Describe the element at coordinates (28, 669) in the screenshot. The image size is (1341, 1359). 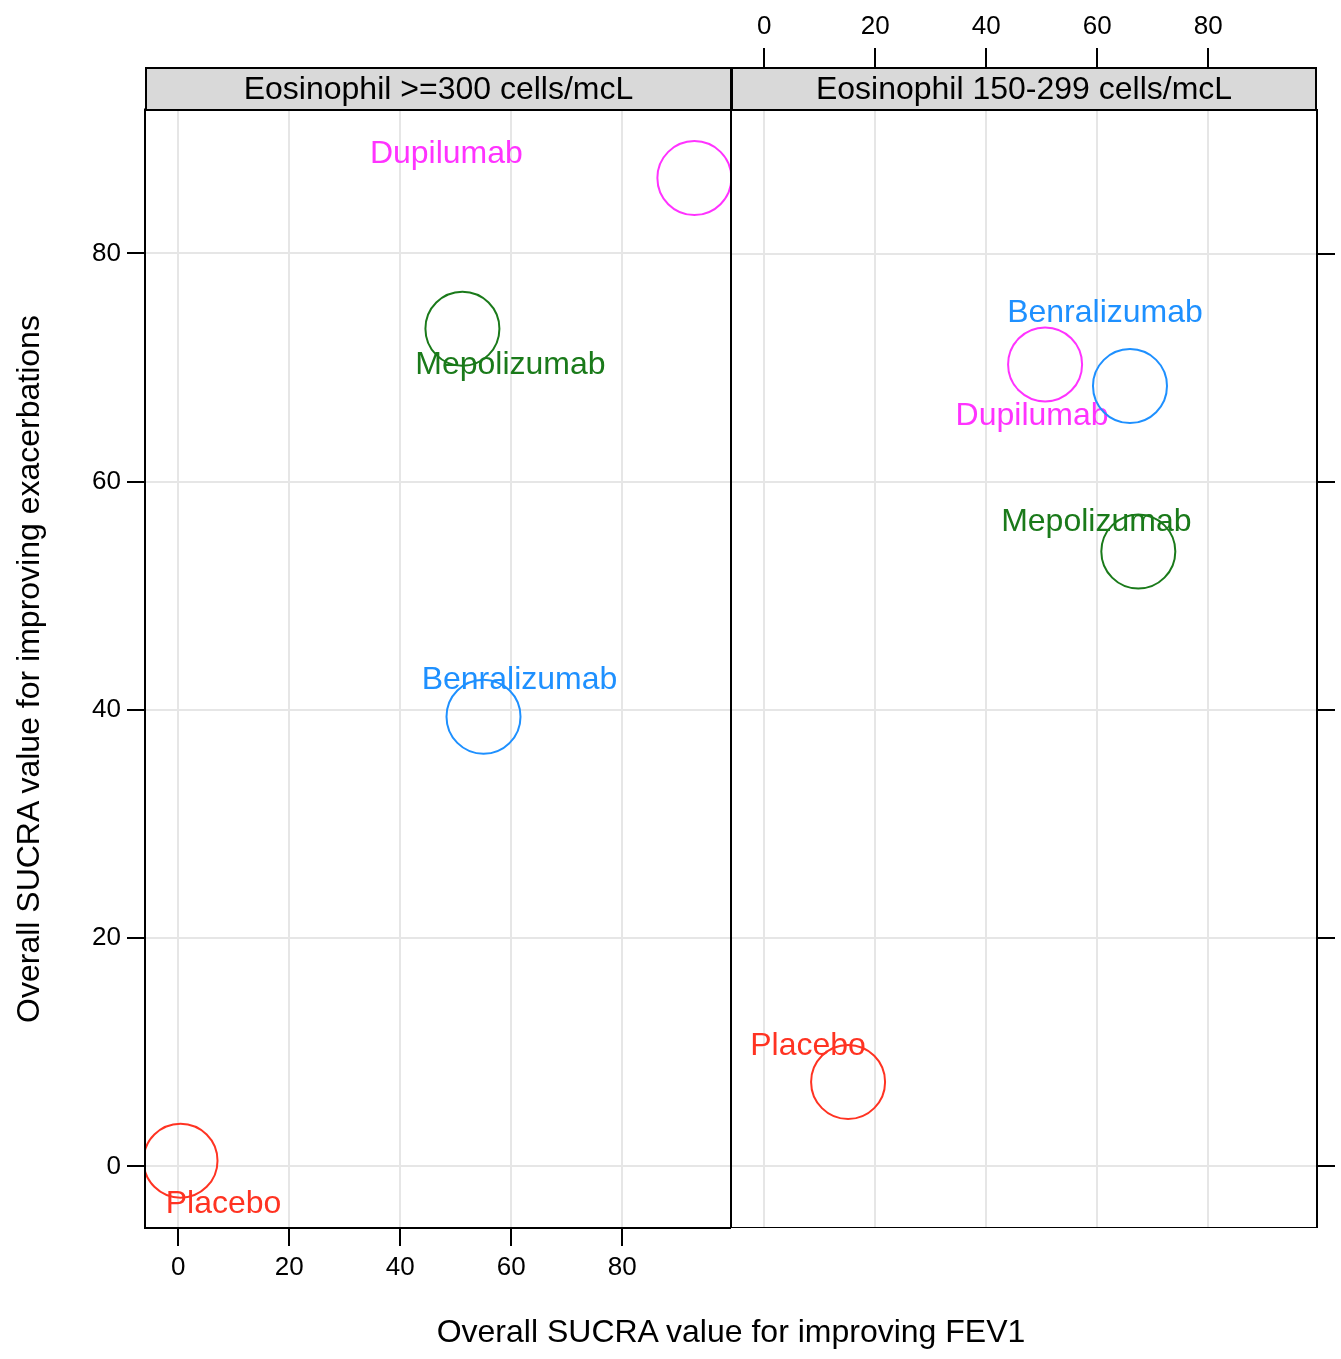
I see `y-axis-title: Overall SUCRA value for improving exacerbations` at that location.